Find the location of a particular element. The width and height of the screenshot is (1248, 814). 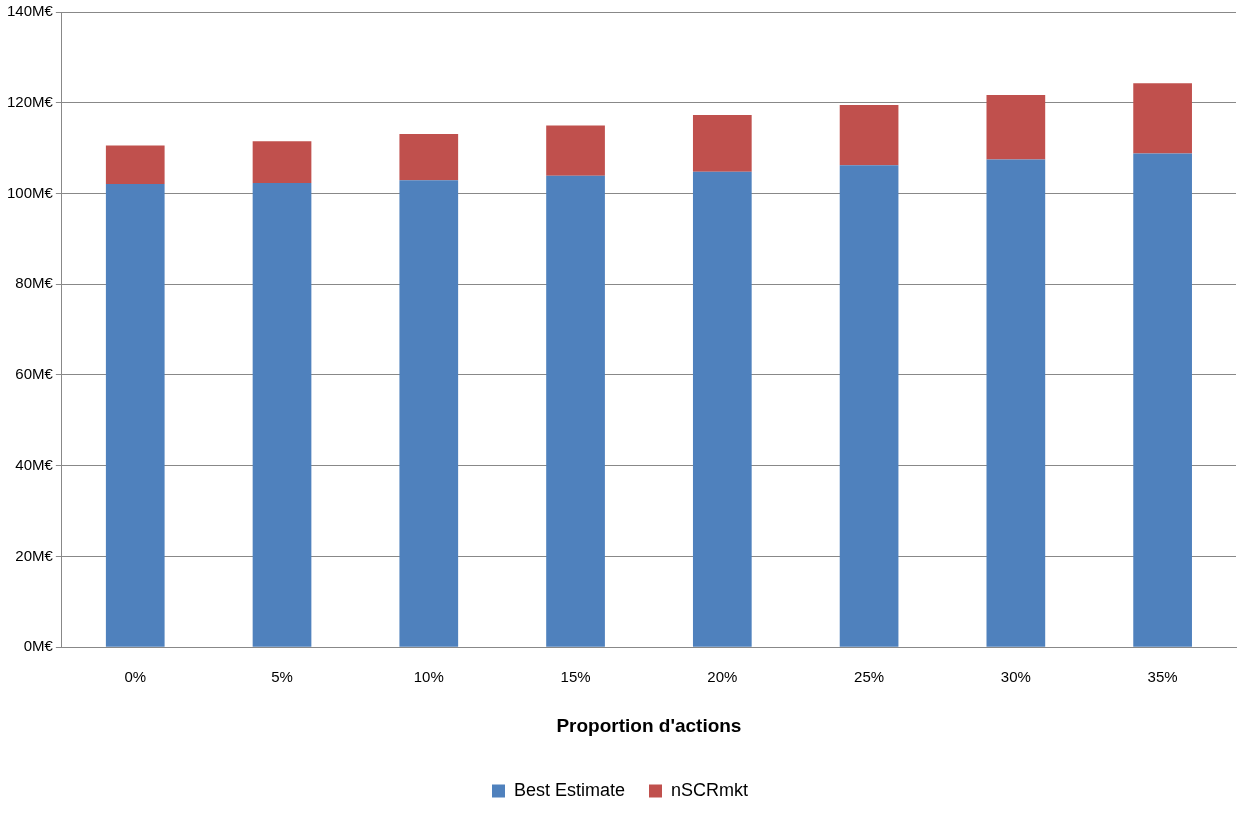

x-tick-label: 20% is located at coordinates (722, 677).